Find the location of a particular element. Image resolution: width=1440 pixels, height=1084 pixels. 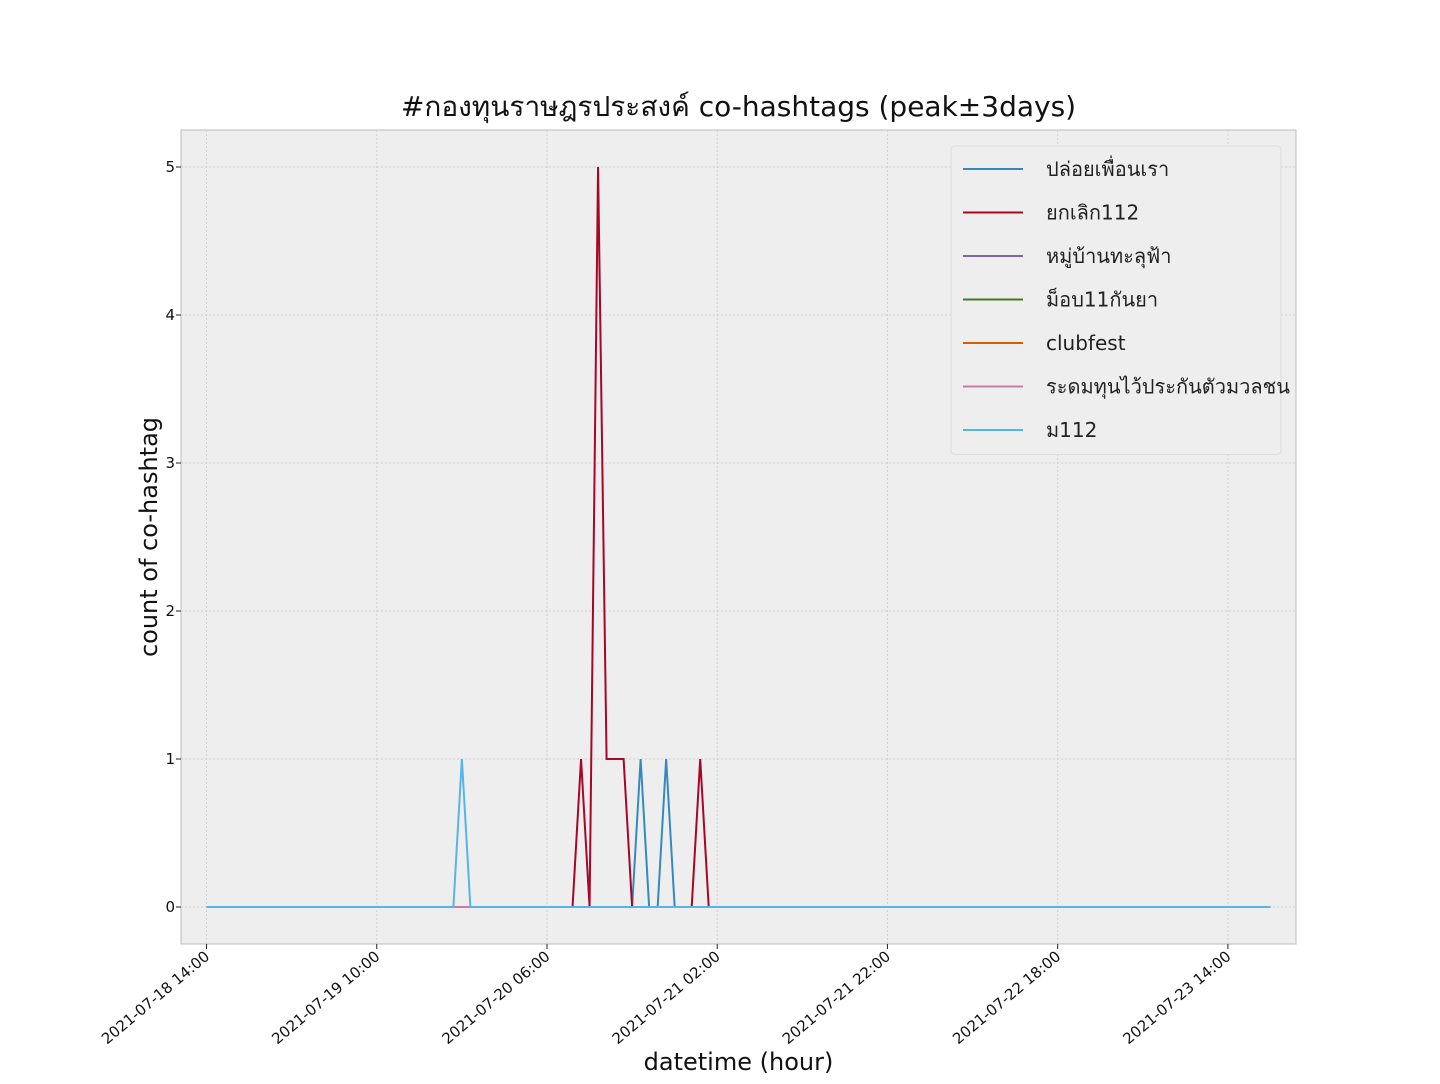

legend-label-3: ม็อบ11กันยา is located at coordinates (1102, 299).